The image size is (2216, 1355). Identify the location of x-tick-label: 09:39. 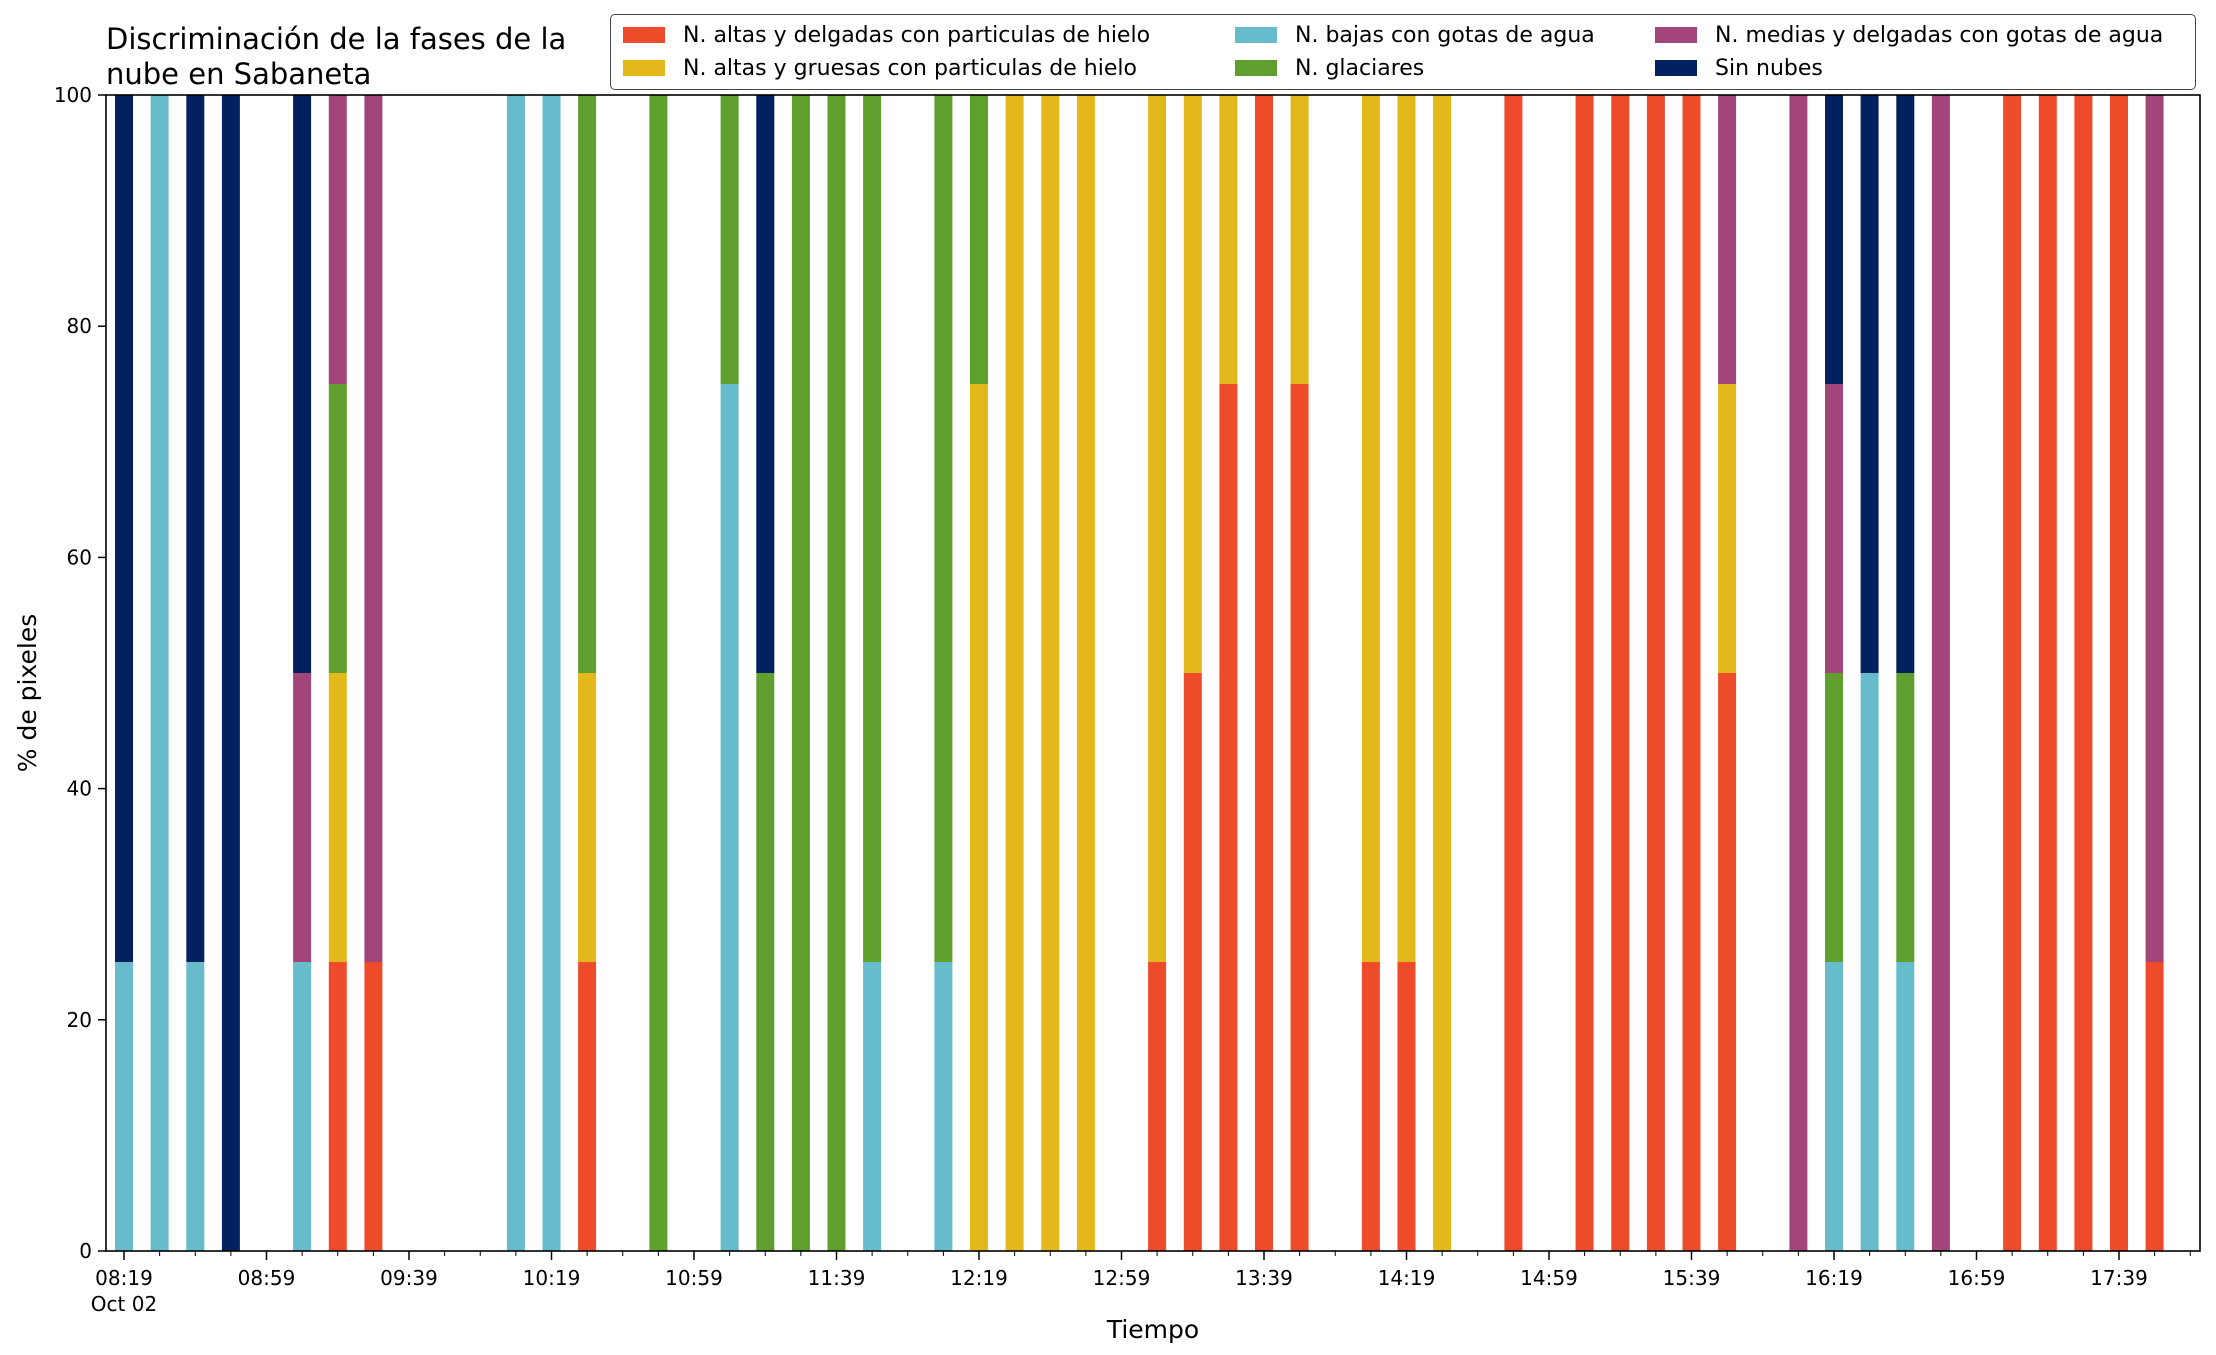
(409, 1278).